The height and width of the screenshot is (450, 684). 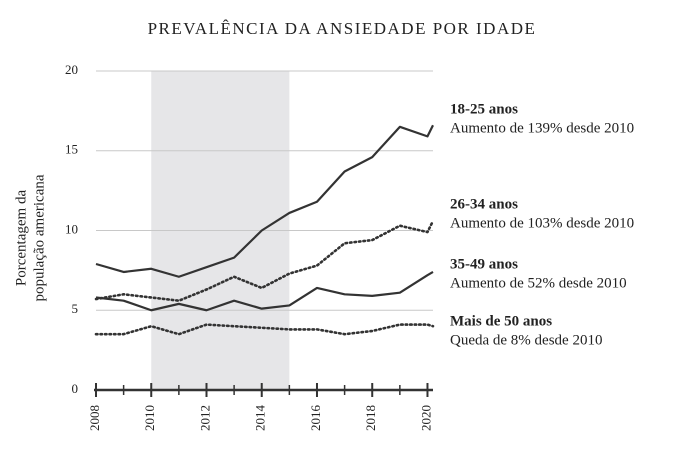 I want to click on series-name: Mais de 50 anos, so click(x=501, y=321).